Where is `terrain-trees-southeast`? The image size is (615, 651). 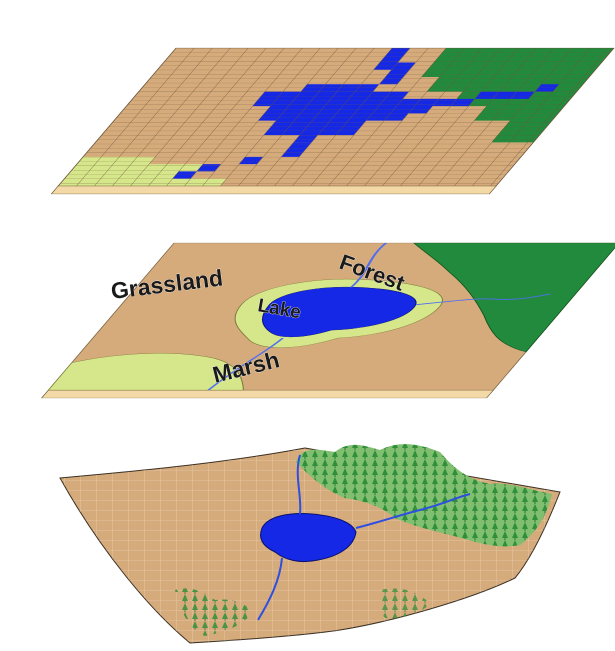 terrain-trees-southeast is located at coordinates (403, 603).